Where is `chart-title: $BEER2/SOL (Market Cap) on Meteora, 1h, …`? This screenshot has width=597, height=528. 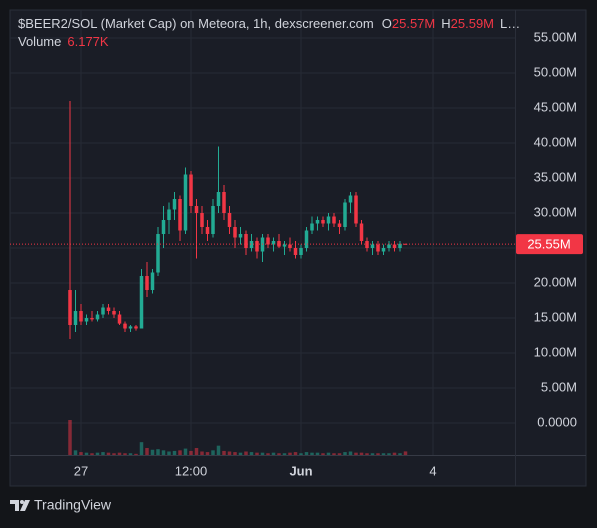 chart-title: $BEER2/SOL (Market Cap) on Meteora, 1h, … is located at coordinates (196, 23).